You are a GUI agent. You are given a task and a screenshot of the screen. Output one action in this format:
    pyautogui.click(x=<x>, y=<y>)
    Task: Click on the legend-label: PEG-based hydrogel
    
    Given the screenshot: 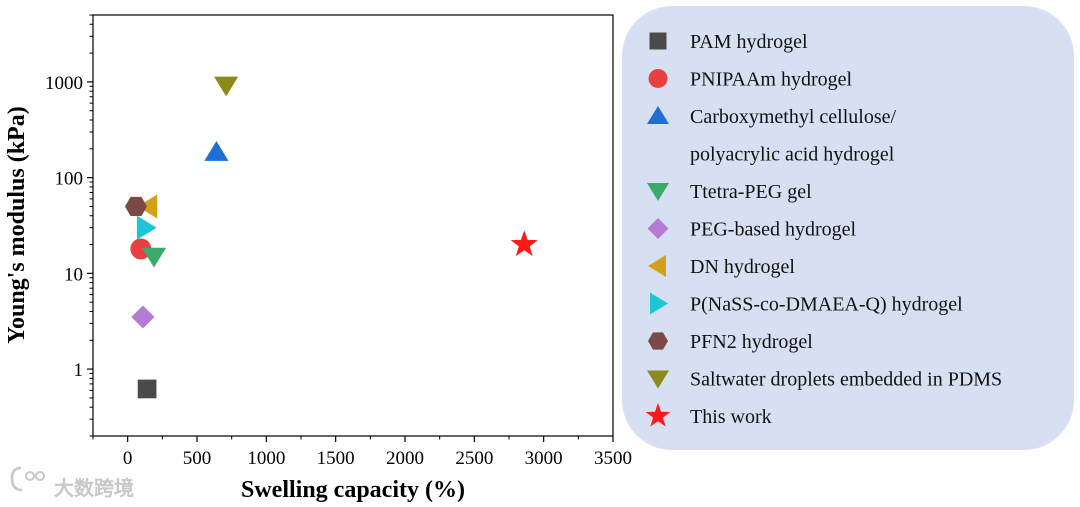 What is the action you would take?
    pyautogui.click(x=773, y=230)
    